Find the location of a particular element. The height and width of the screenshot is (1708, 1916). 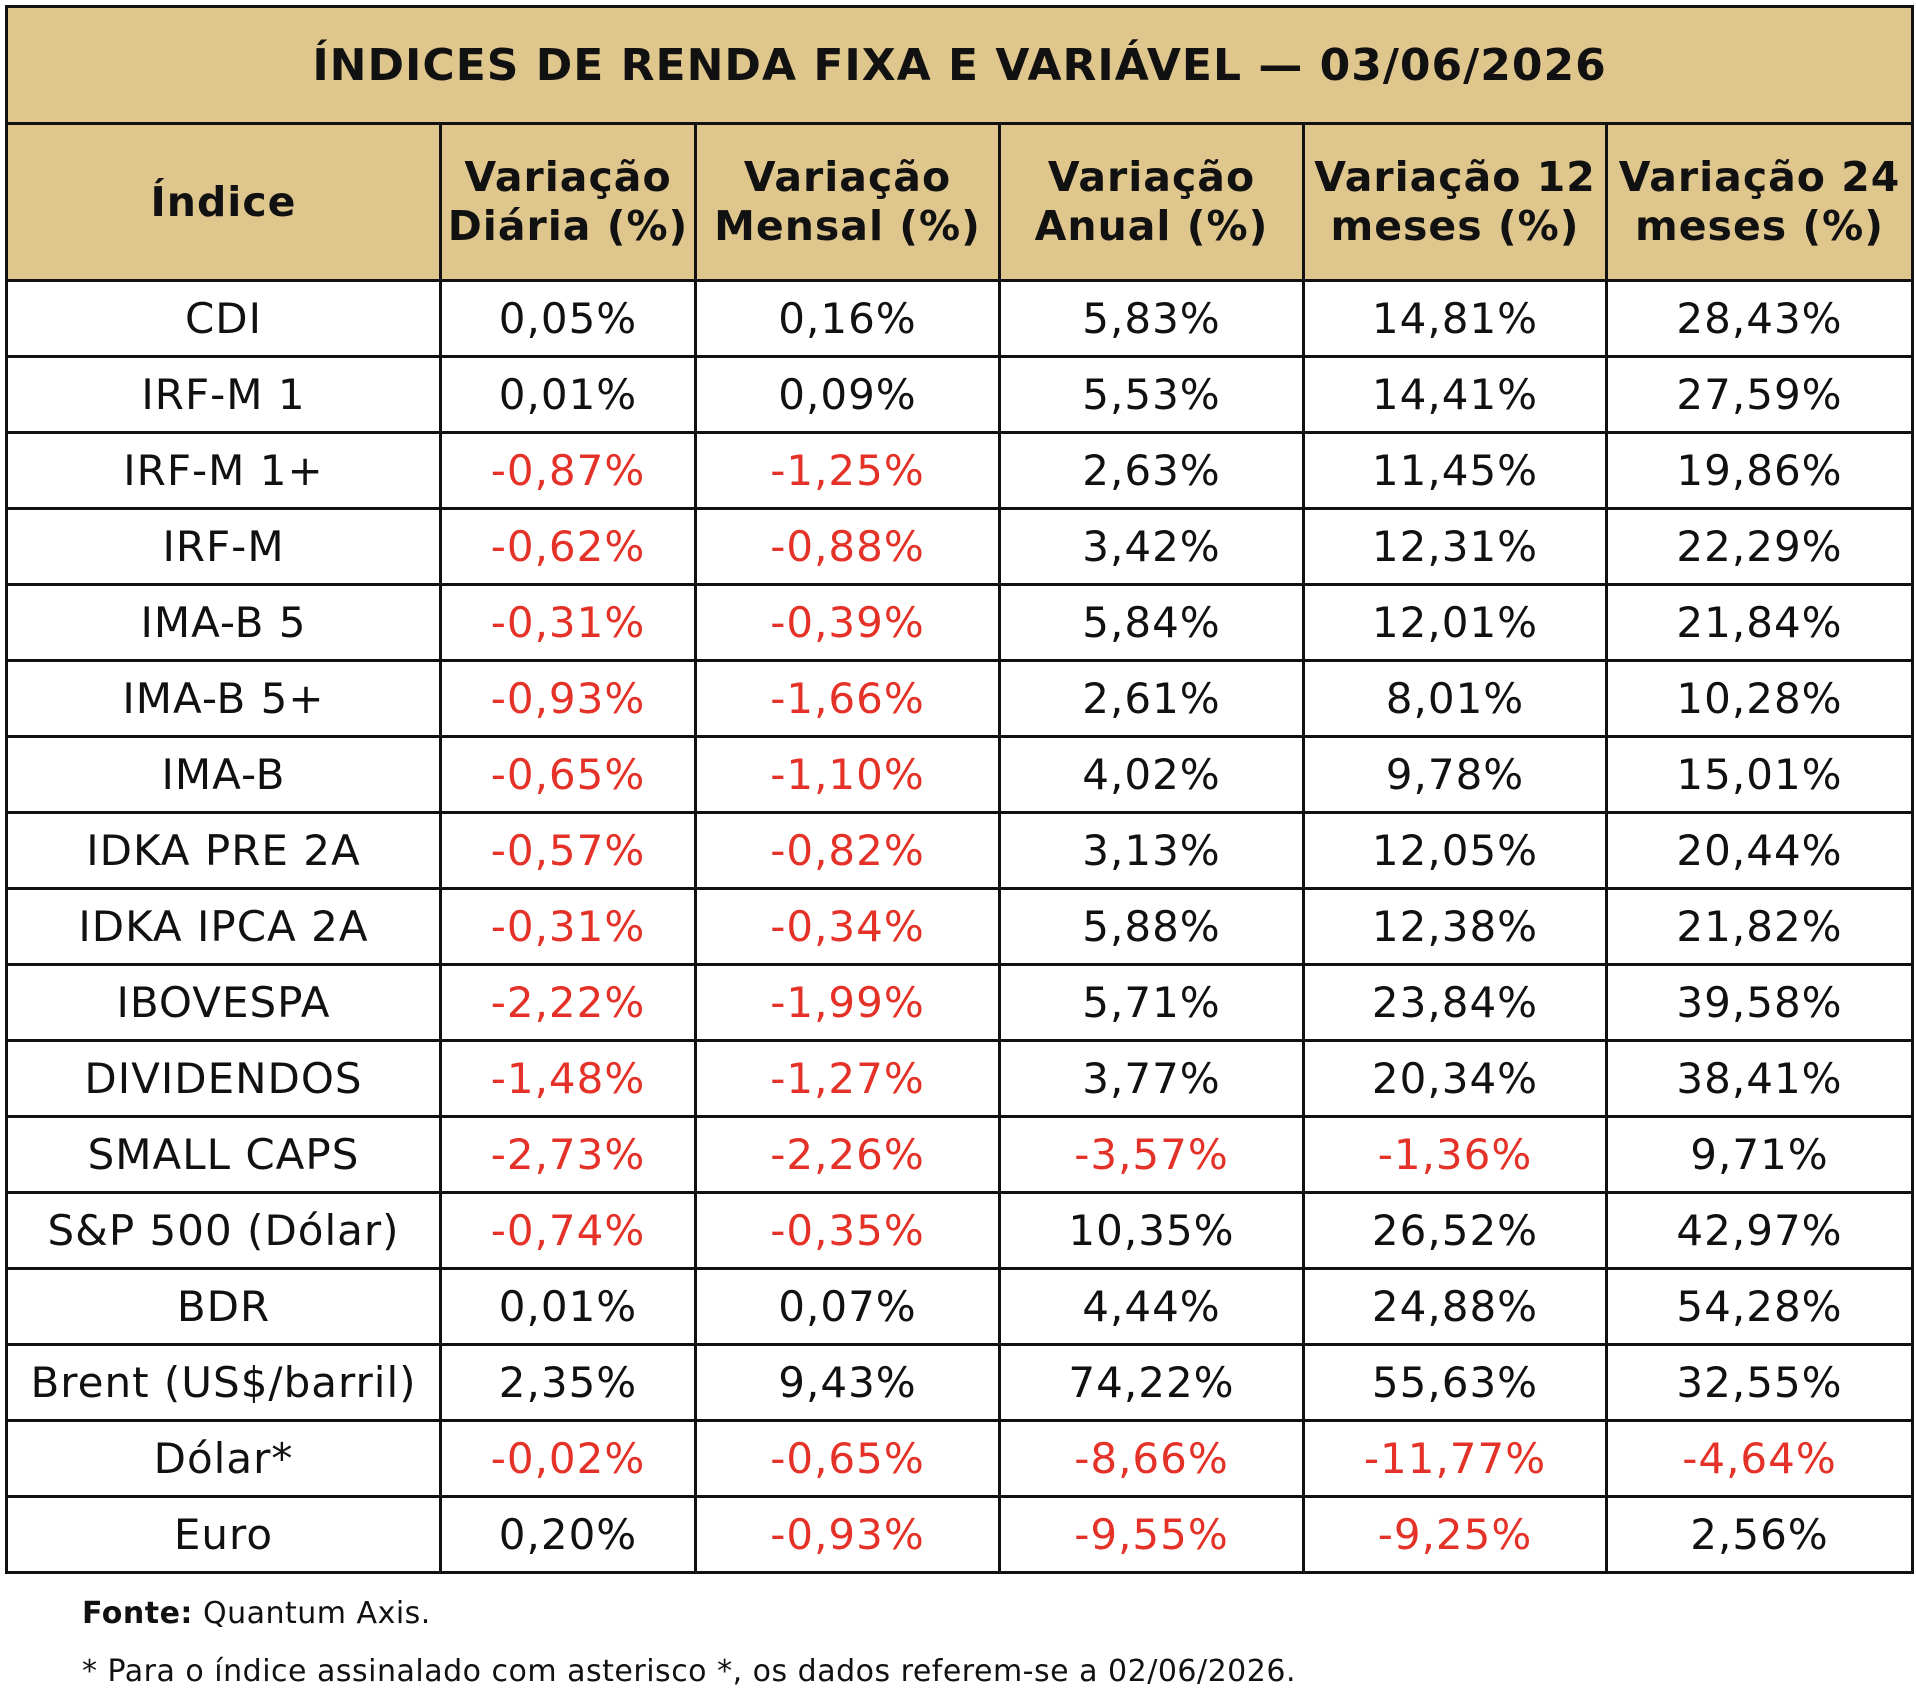

value-cell: 5,53% is located at coordinates (1151, 394).